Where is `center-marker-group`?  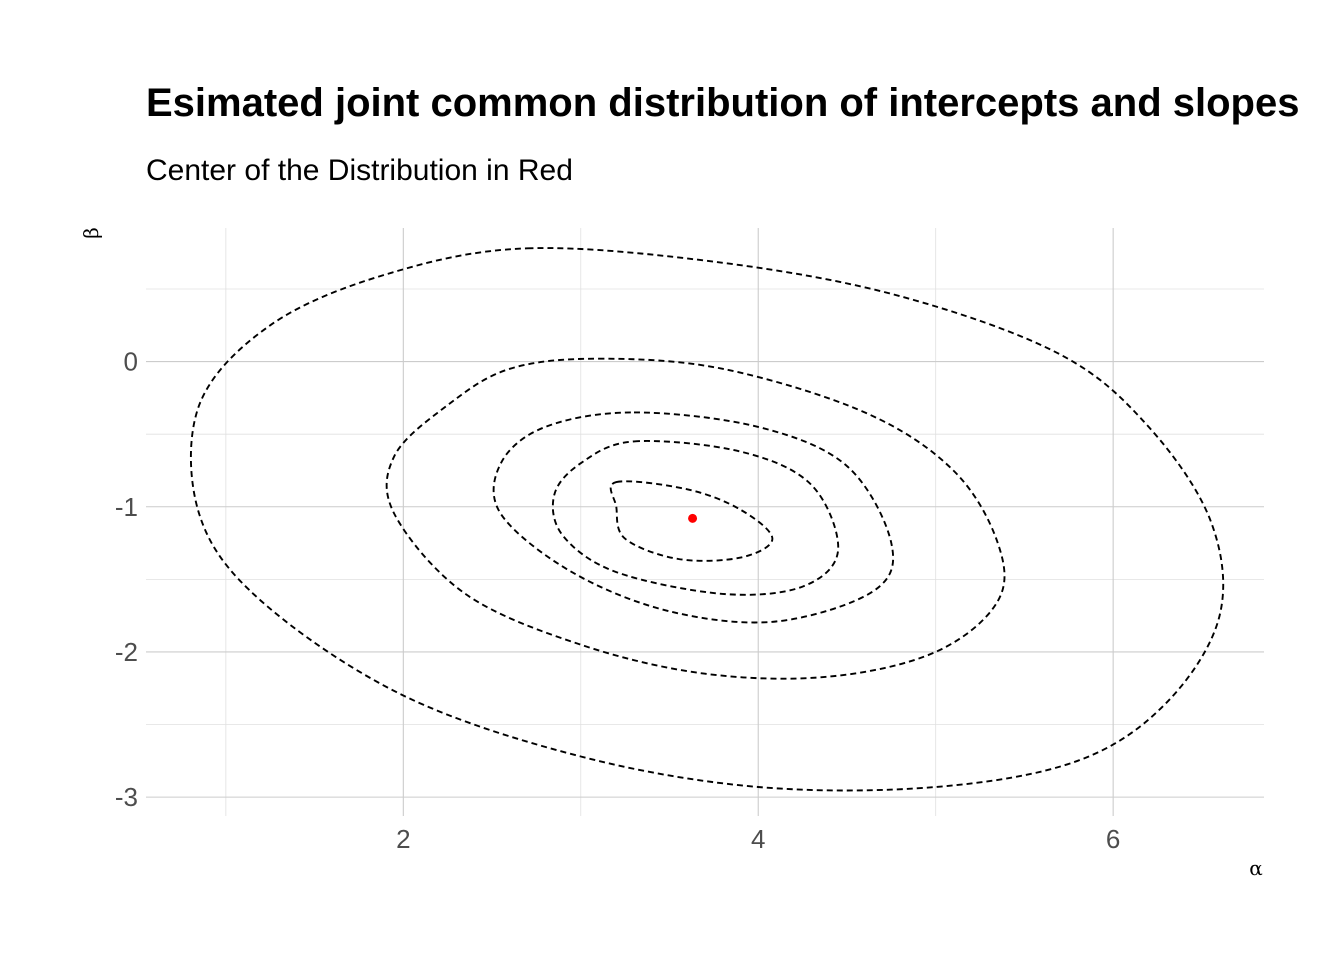
center-marker-group is located at coordinates (693, 518).